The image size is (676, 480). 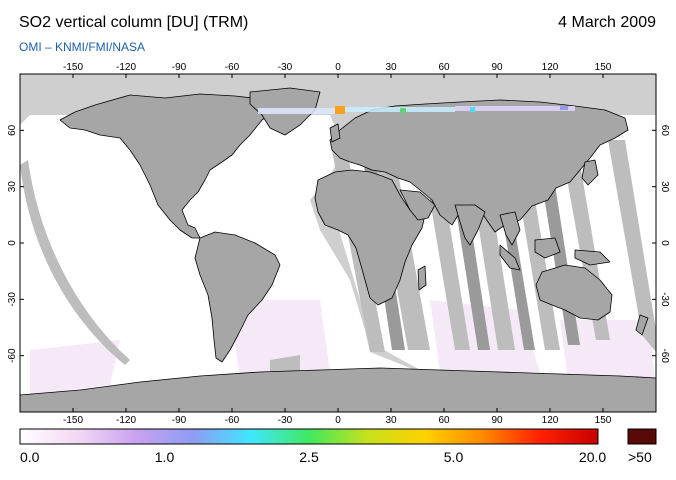 I want to click on lat-right-tick-label: 60, so click(x=664, y=131).